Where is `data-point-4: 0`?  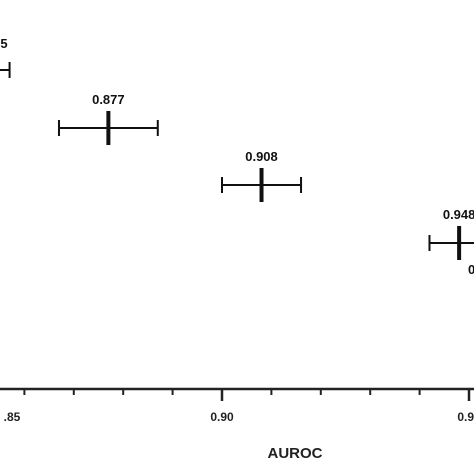
data-point-4: 0 is located at coordinates (471, 269).